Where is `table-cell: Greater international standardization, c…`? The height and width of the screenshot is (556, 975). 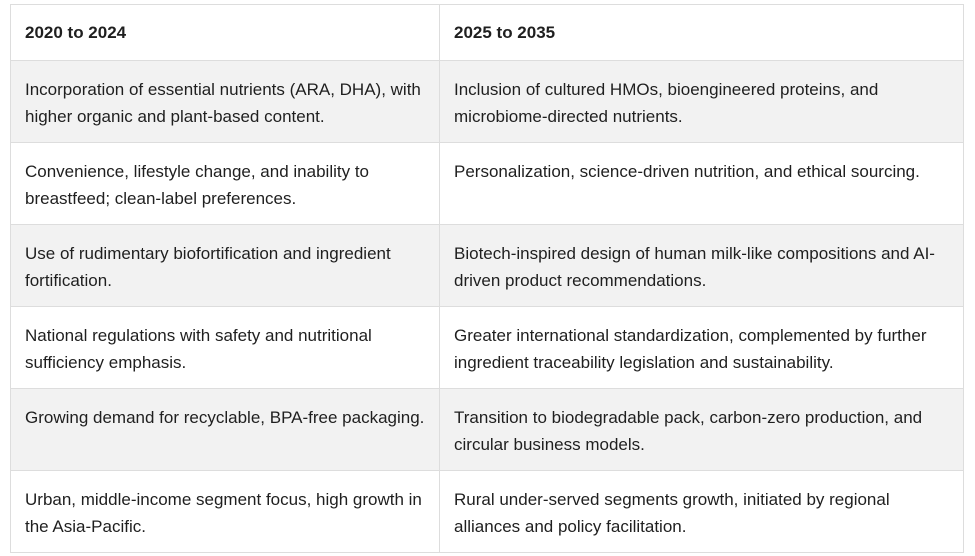 table-cell: Greater international standardization, c… is located at coordinates (701, 347).